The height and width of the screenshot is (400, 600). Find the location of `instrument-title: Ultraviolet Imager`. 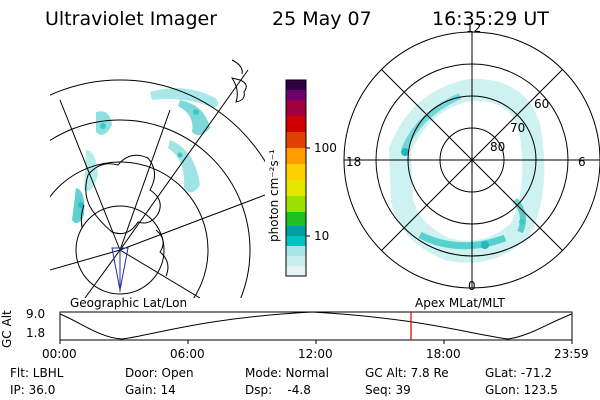

instrument-title: Ultraviolet Imager is located at coordinates (131, 19).